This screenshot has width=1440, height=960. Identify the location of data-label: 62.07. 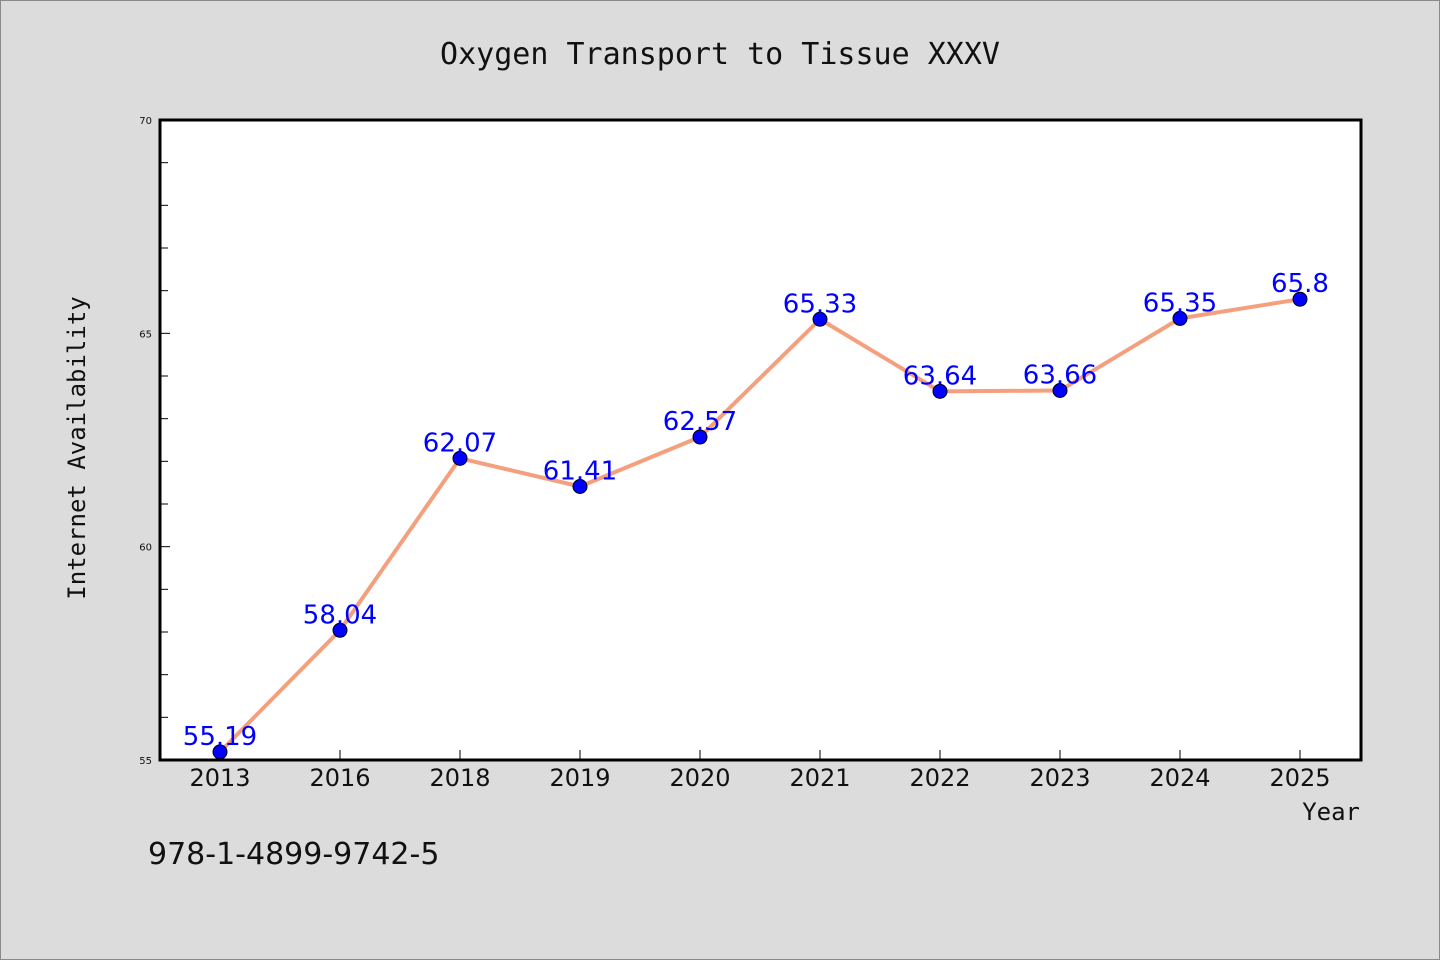
(460, 443).